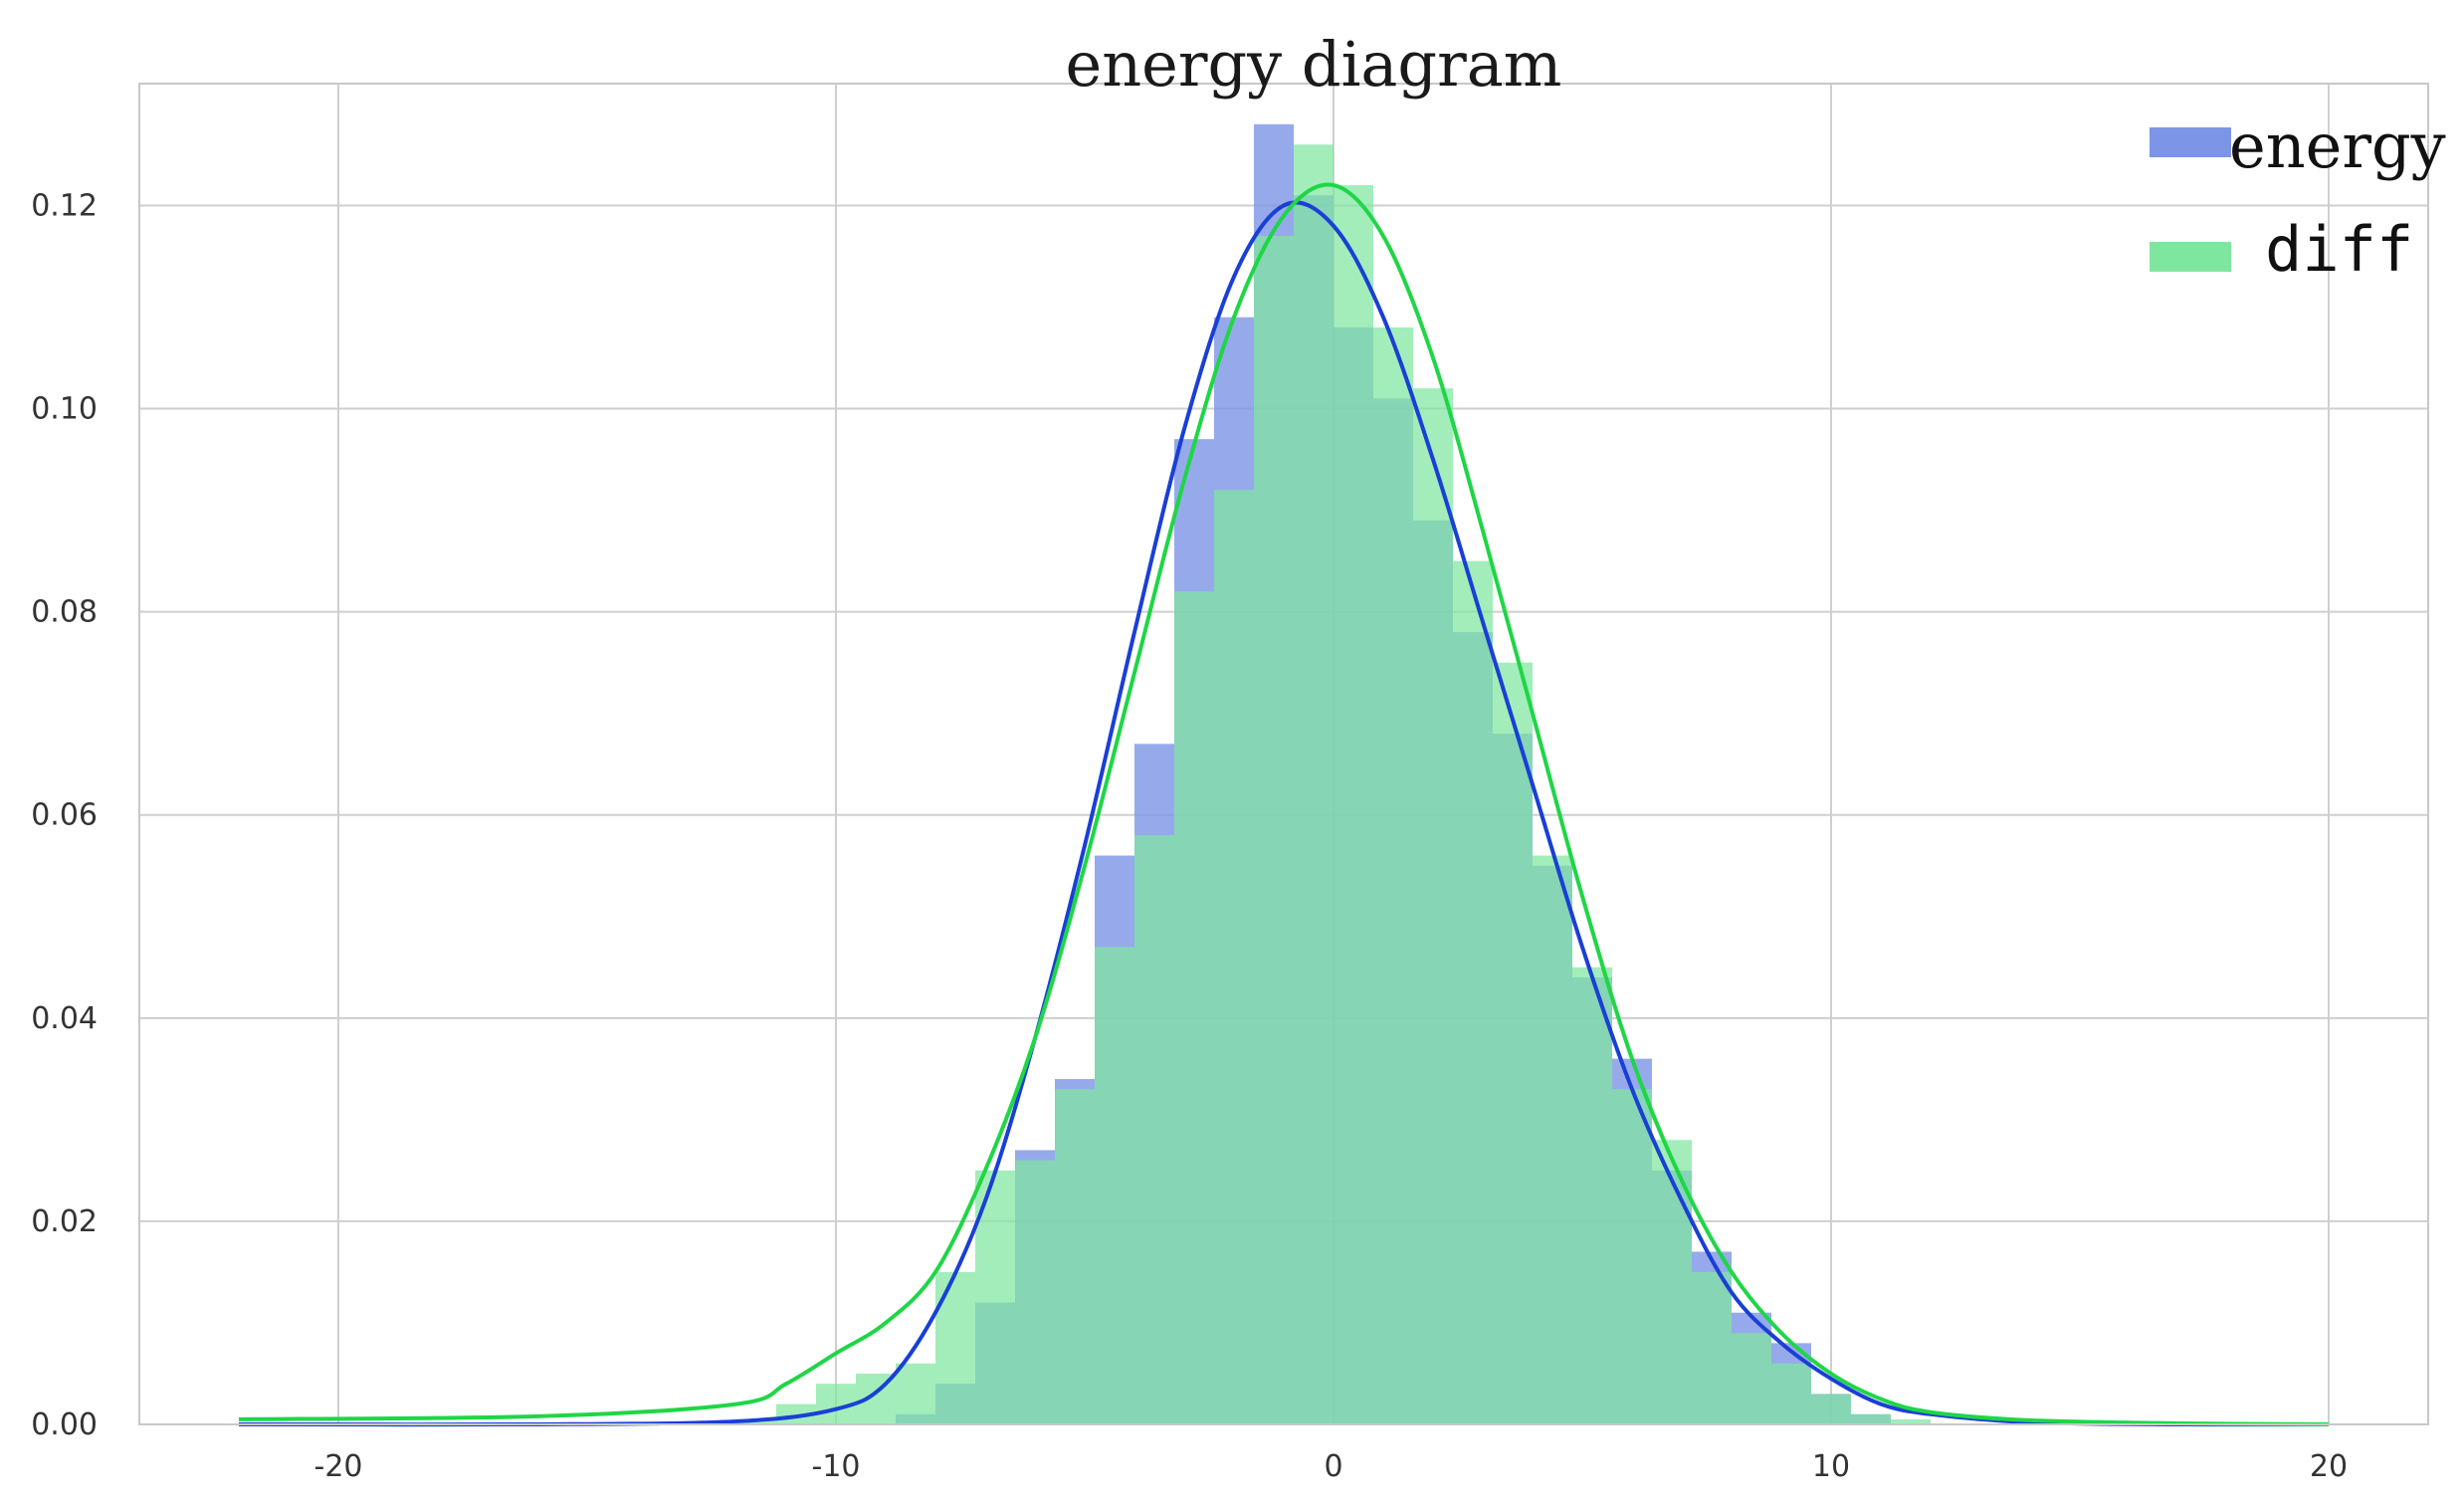  I want to click on chart-title: energy diagram, so click(1314, 64).